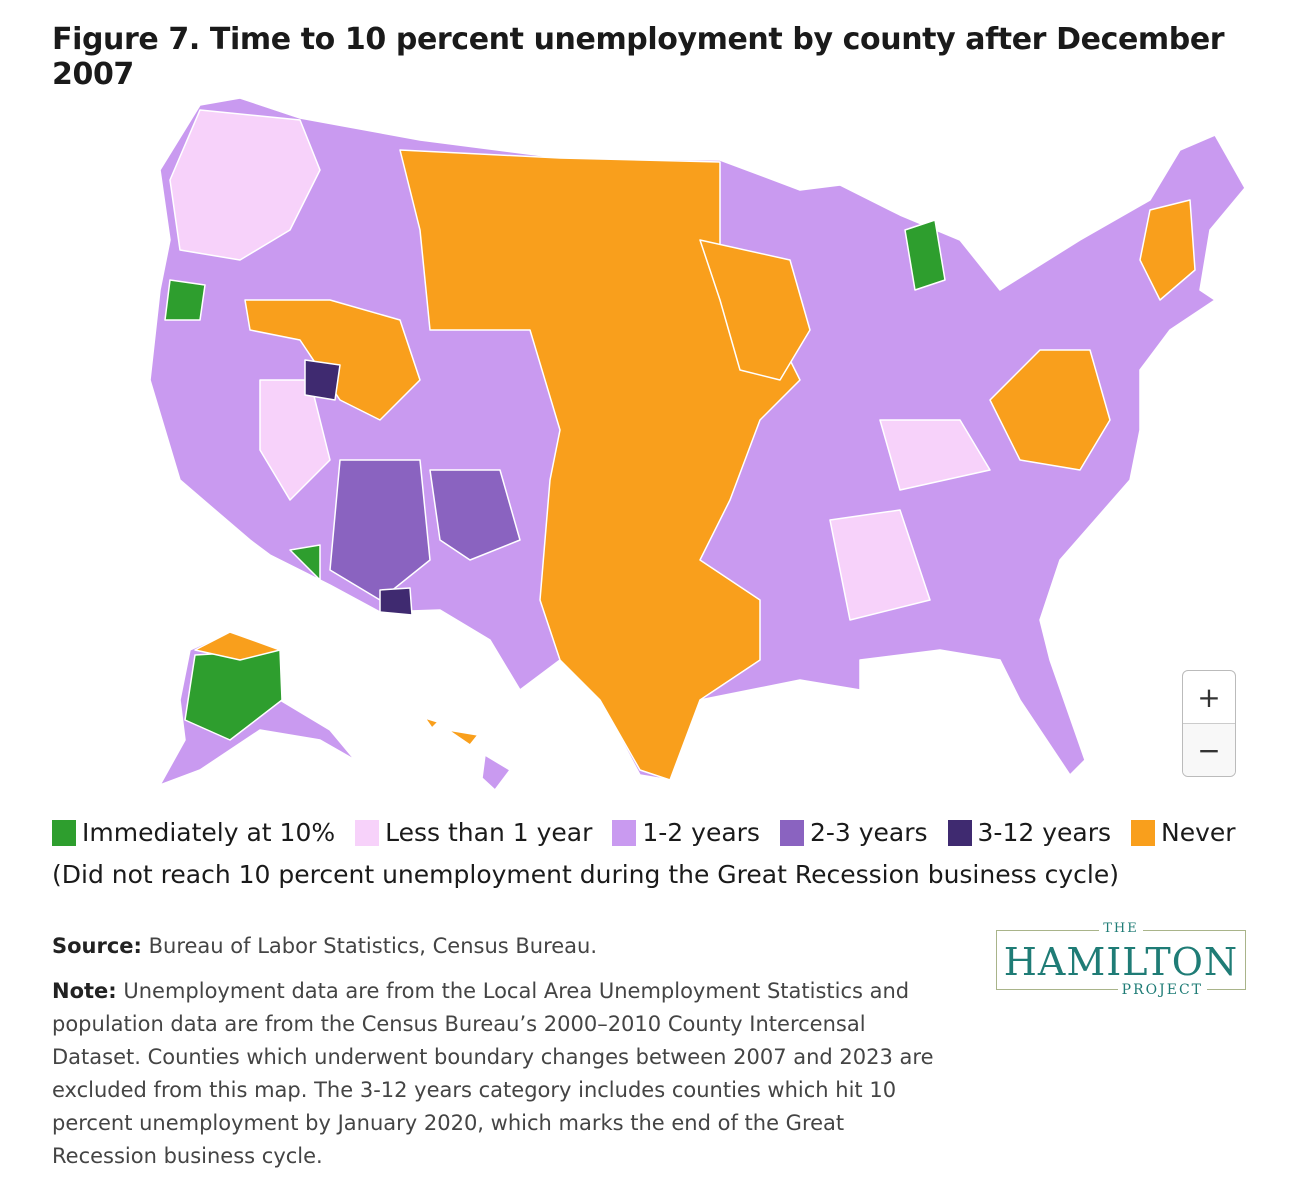  I want to click on legend-item: 1-2 years, so click(686, 832).